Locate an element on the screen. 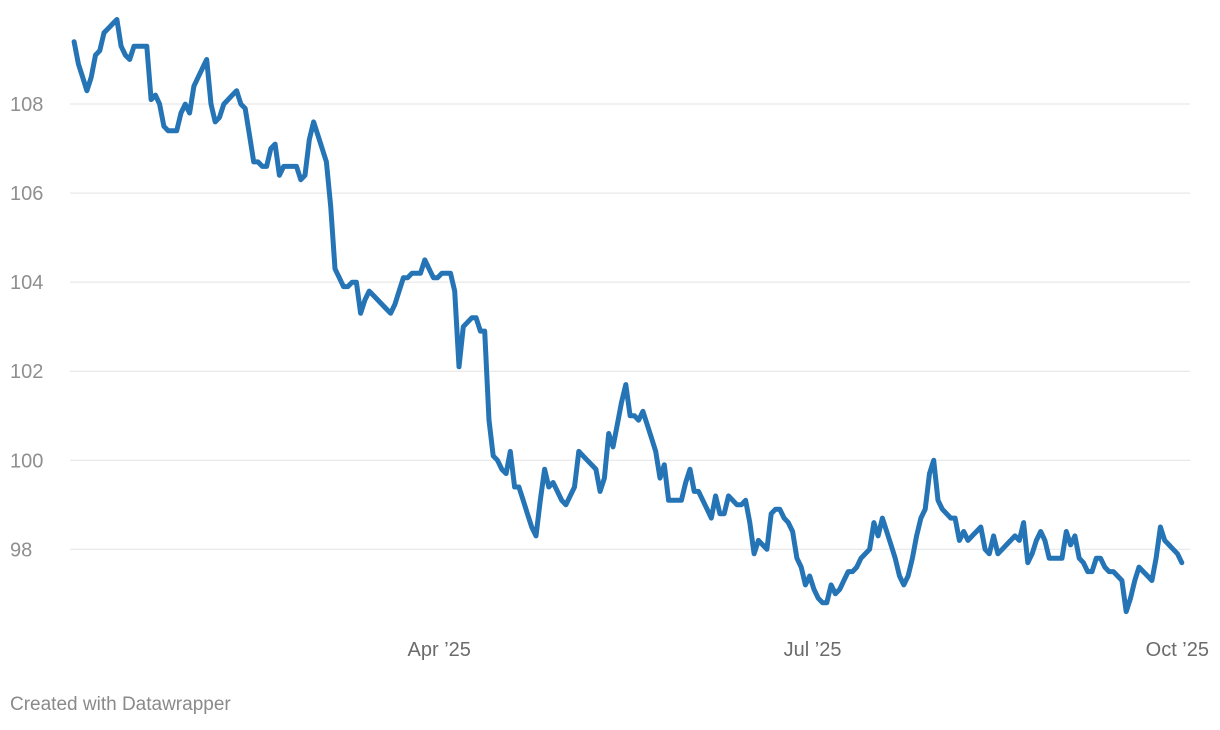 This screenshot has height=730, width=1220. x-tick-label: Apr ’25 is located at coordinates (439, 650).